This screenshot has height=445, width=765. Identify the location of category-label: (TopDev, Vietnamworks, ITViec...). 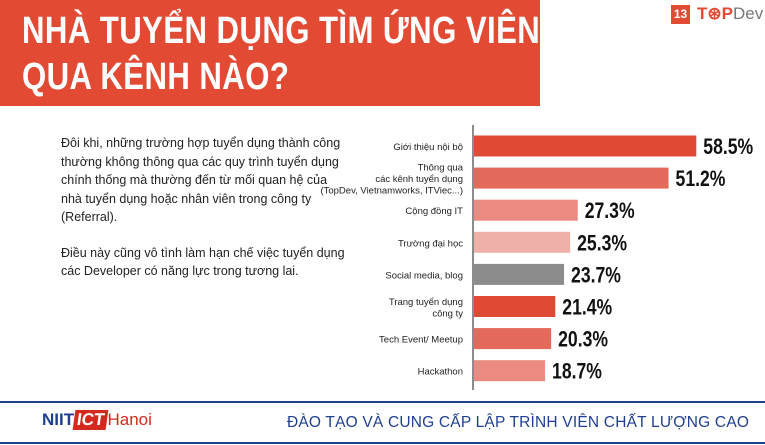
(391, 191).